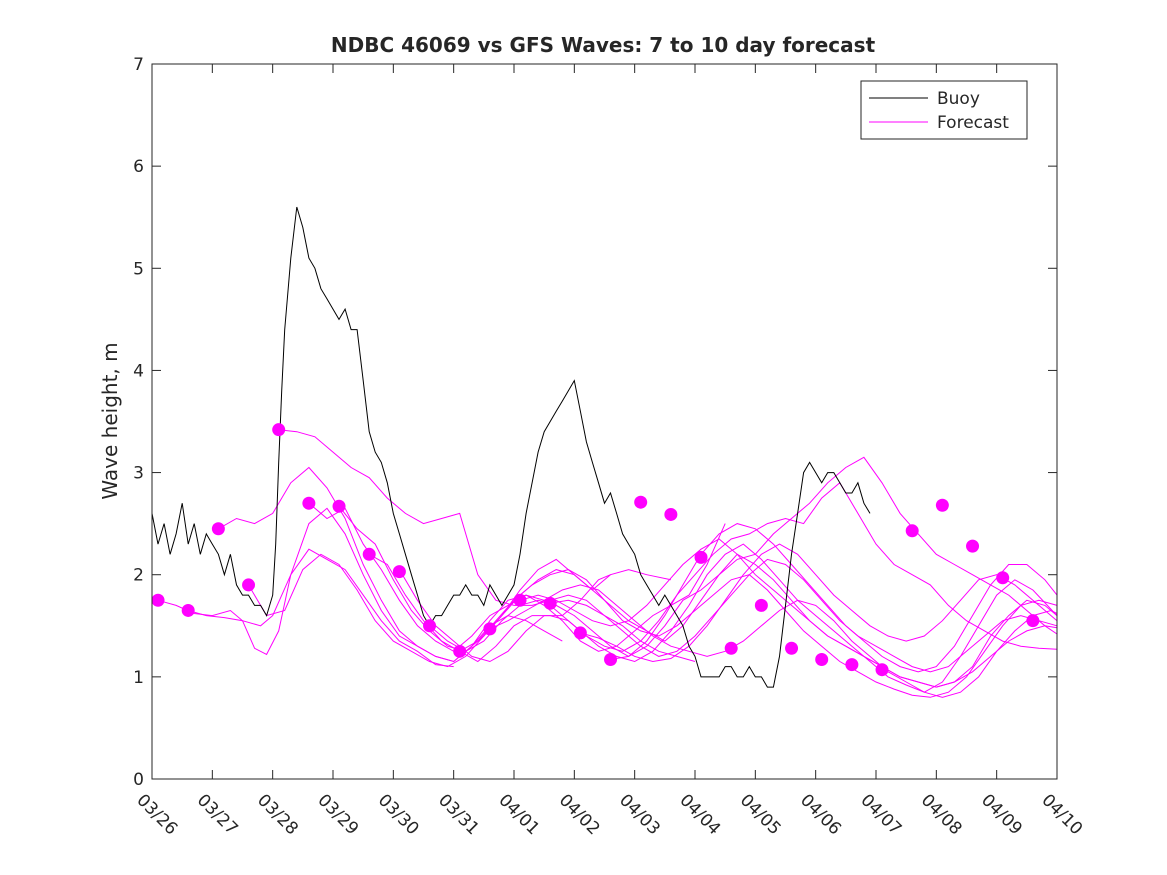 This screenshot has width=1167, height=875. I want to click on y-axis-label: Wave height, m, so click(110, 420).